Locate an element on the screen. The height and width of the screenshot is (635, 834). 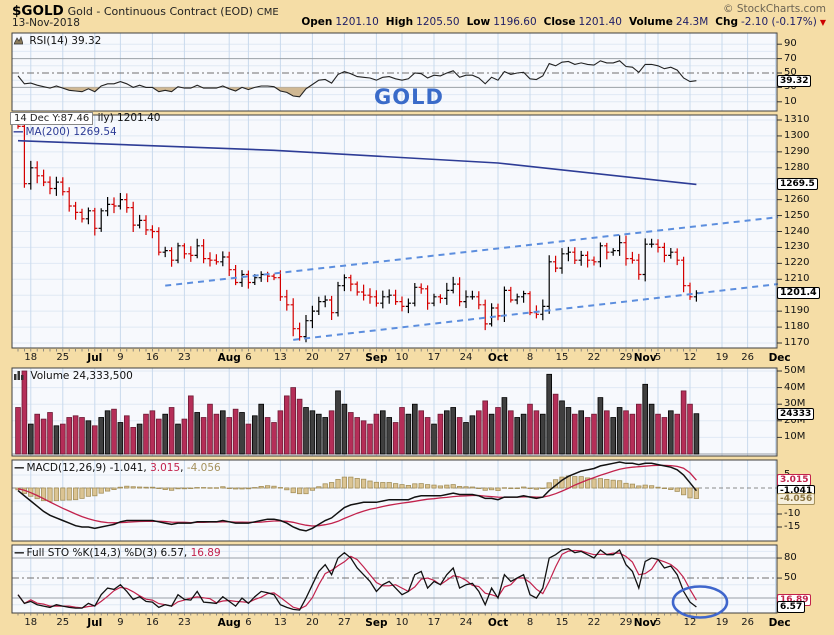
macd-signal-value: 3.015 is located at coordinates (165, 468).